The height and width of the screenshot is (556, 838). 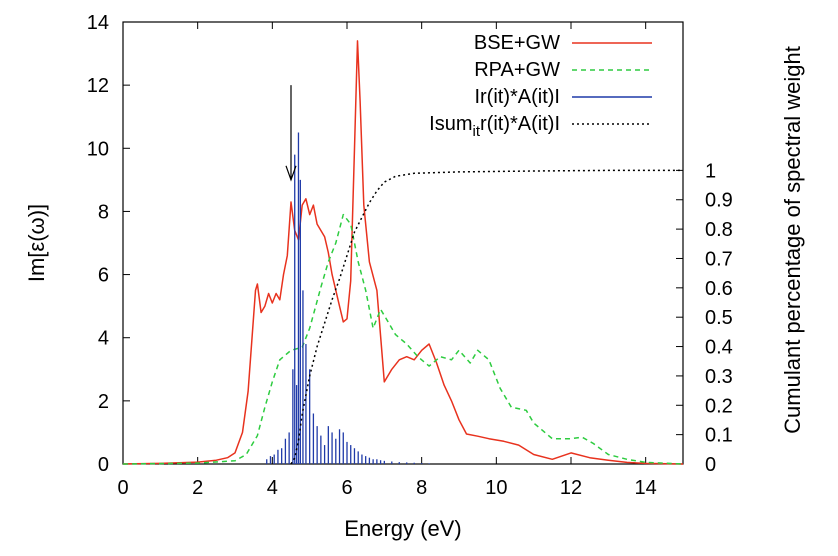 I want to click on x-tick-label: 0, so click(x=122, y=488).